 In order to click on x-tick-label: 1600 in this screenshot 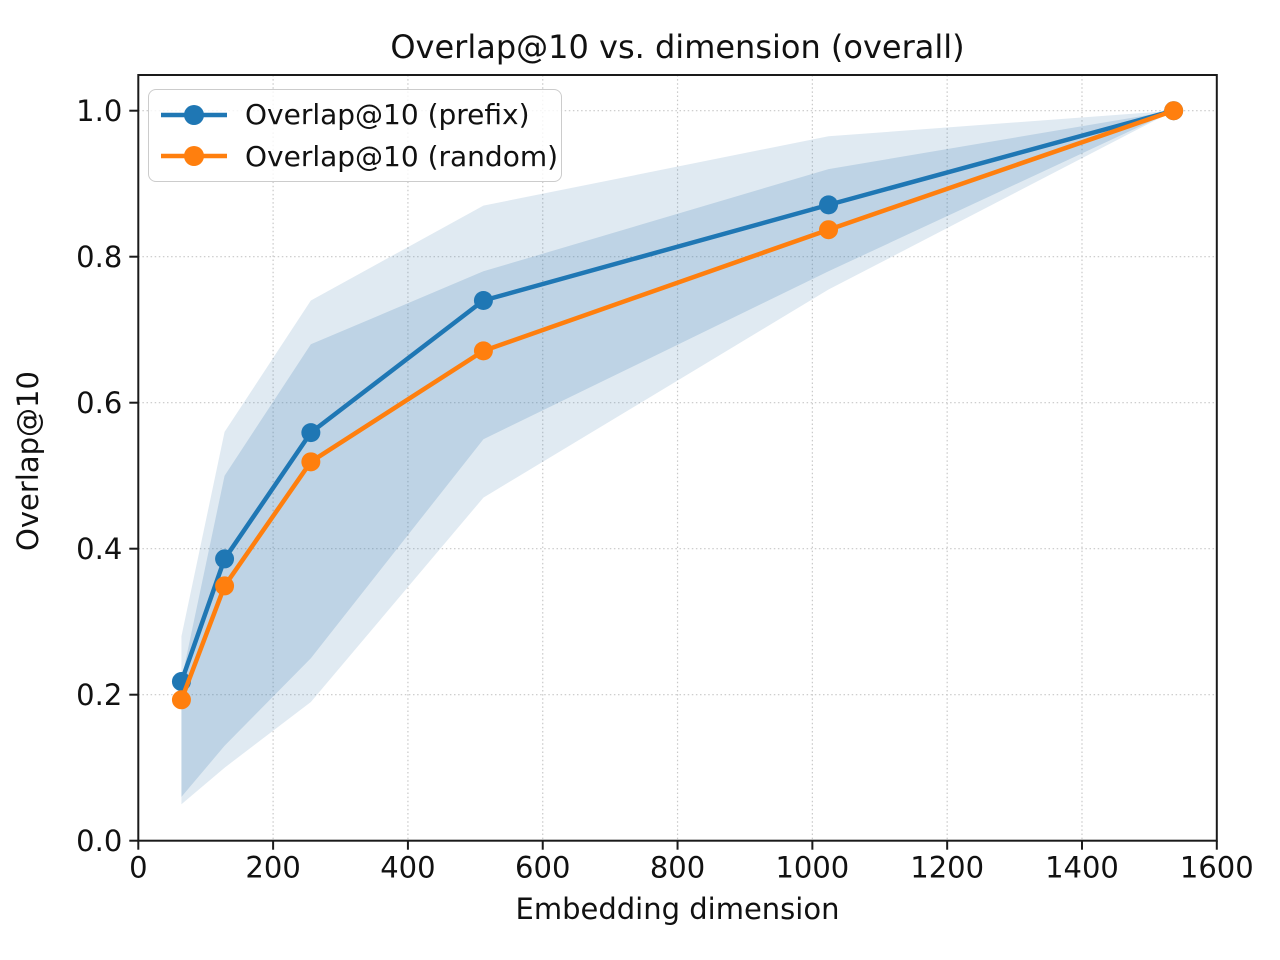, I will do `click(1217, 868)`.